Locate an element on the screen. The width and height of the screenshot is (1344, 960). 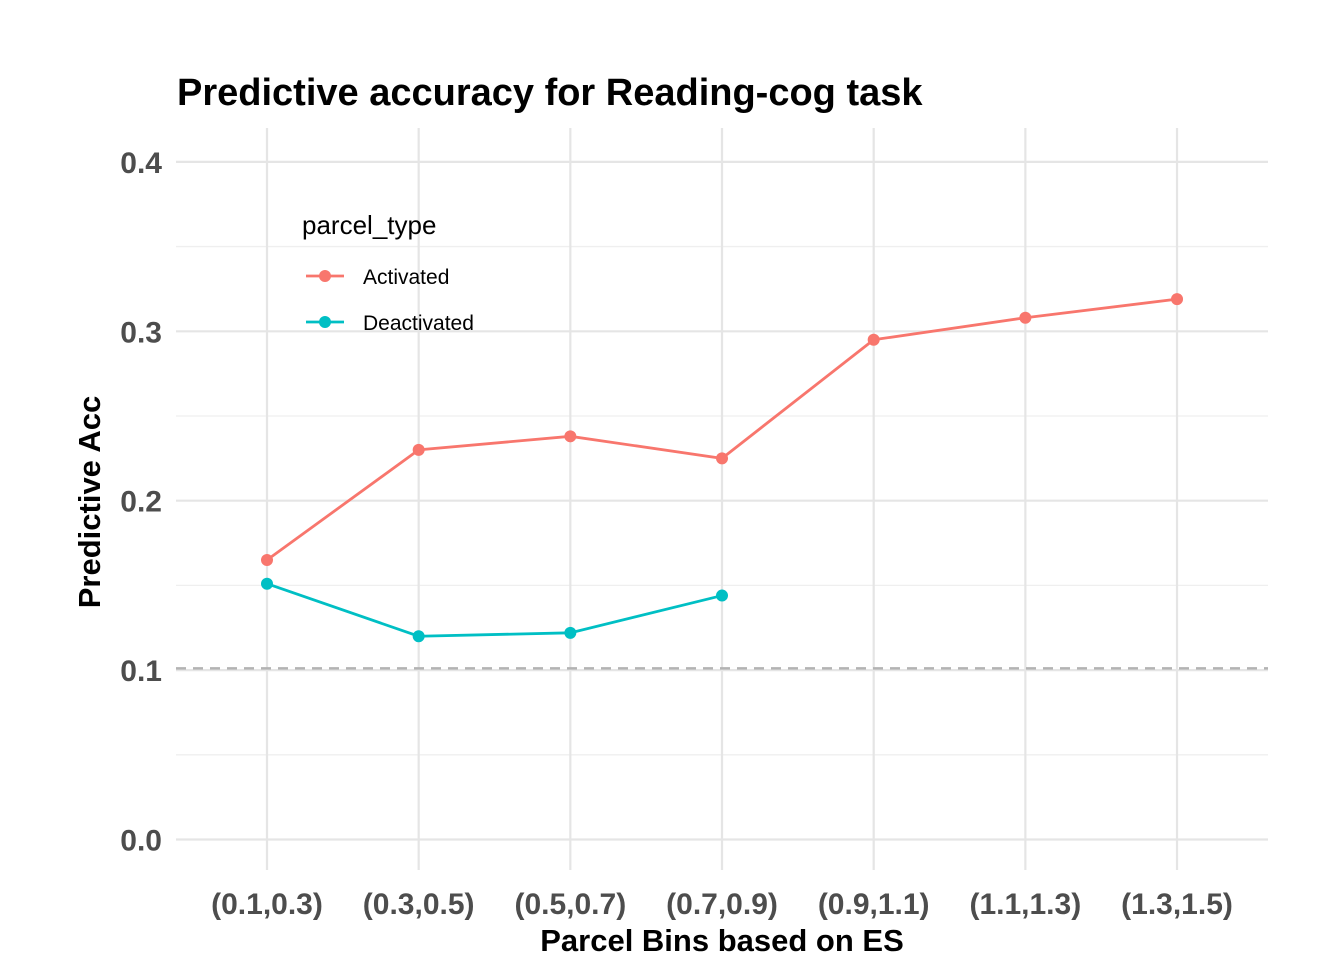
legend-title: parcel_type is located at coordinates (369, 225).